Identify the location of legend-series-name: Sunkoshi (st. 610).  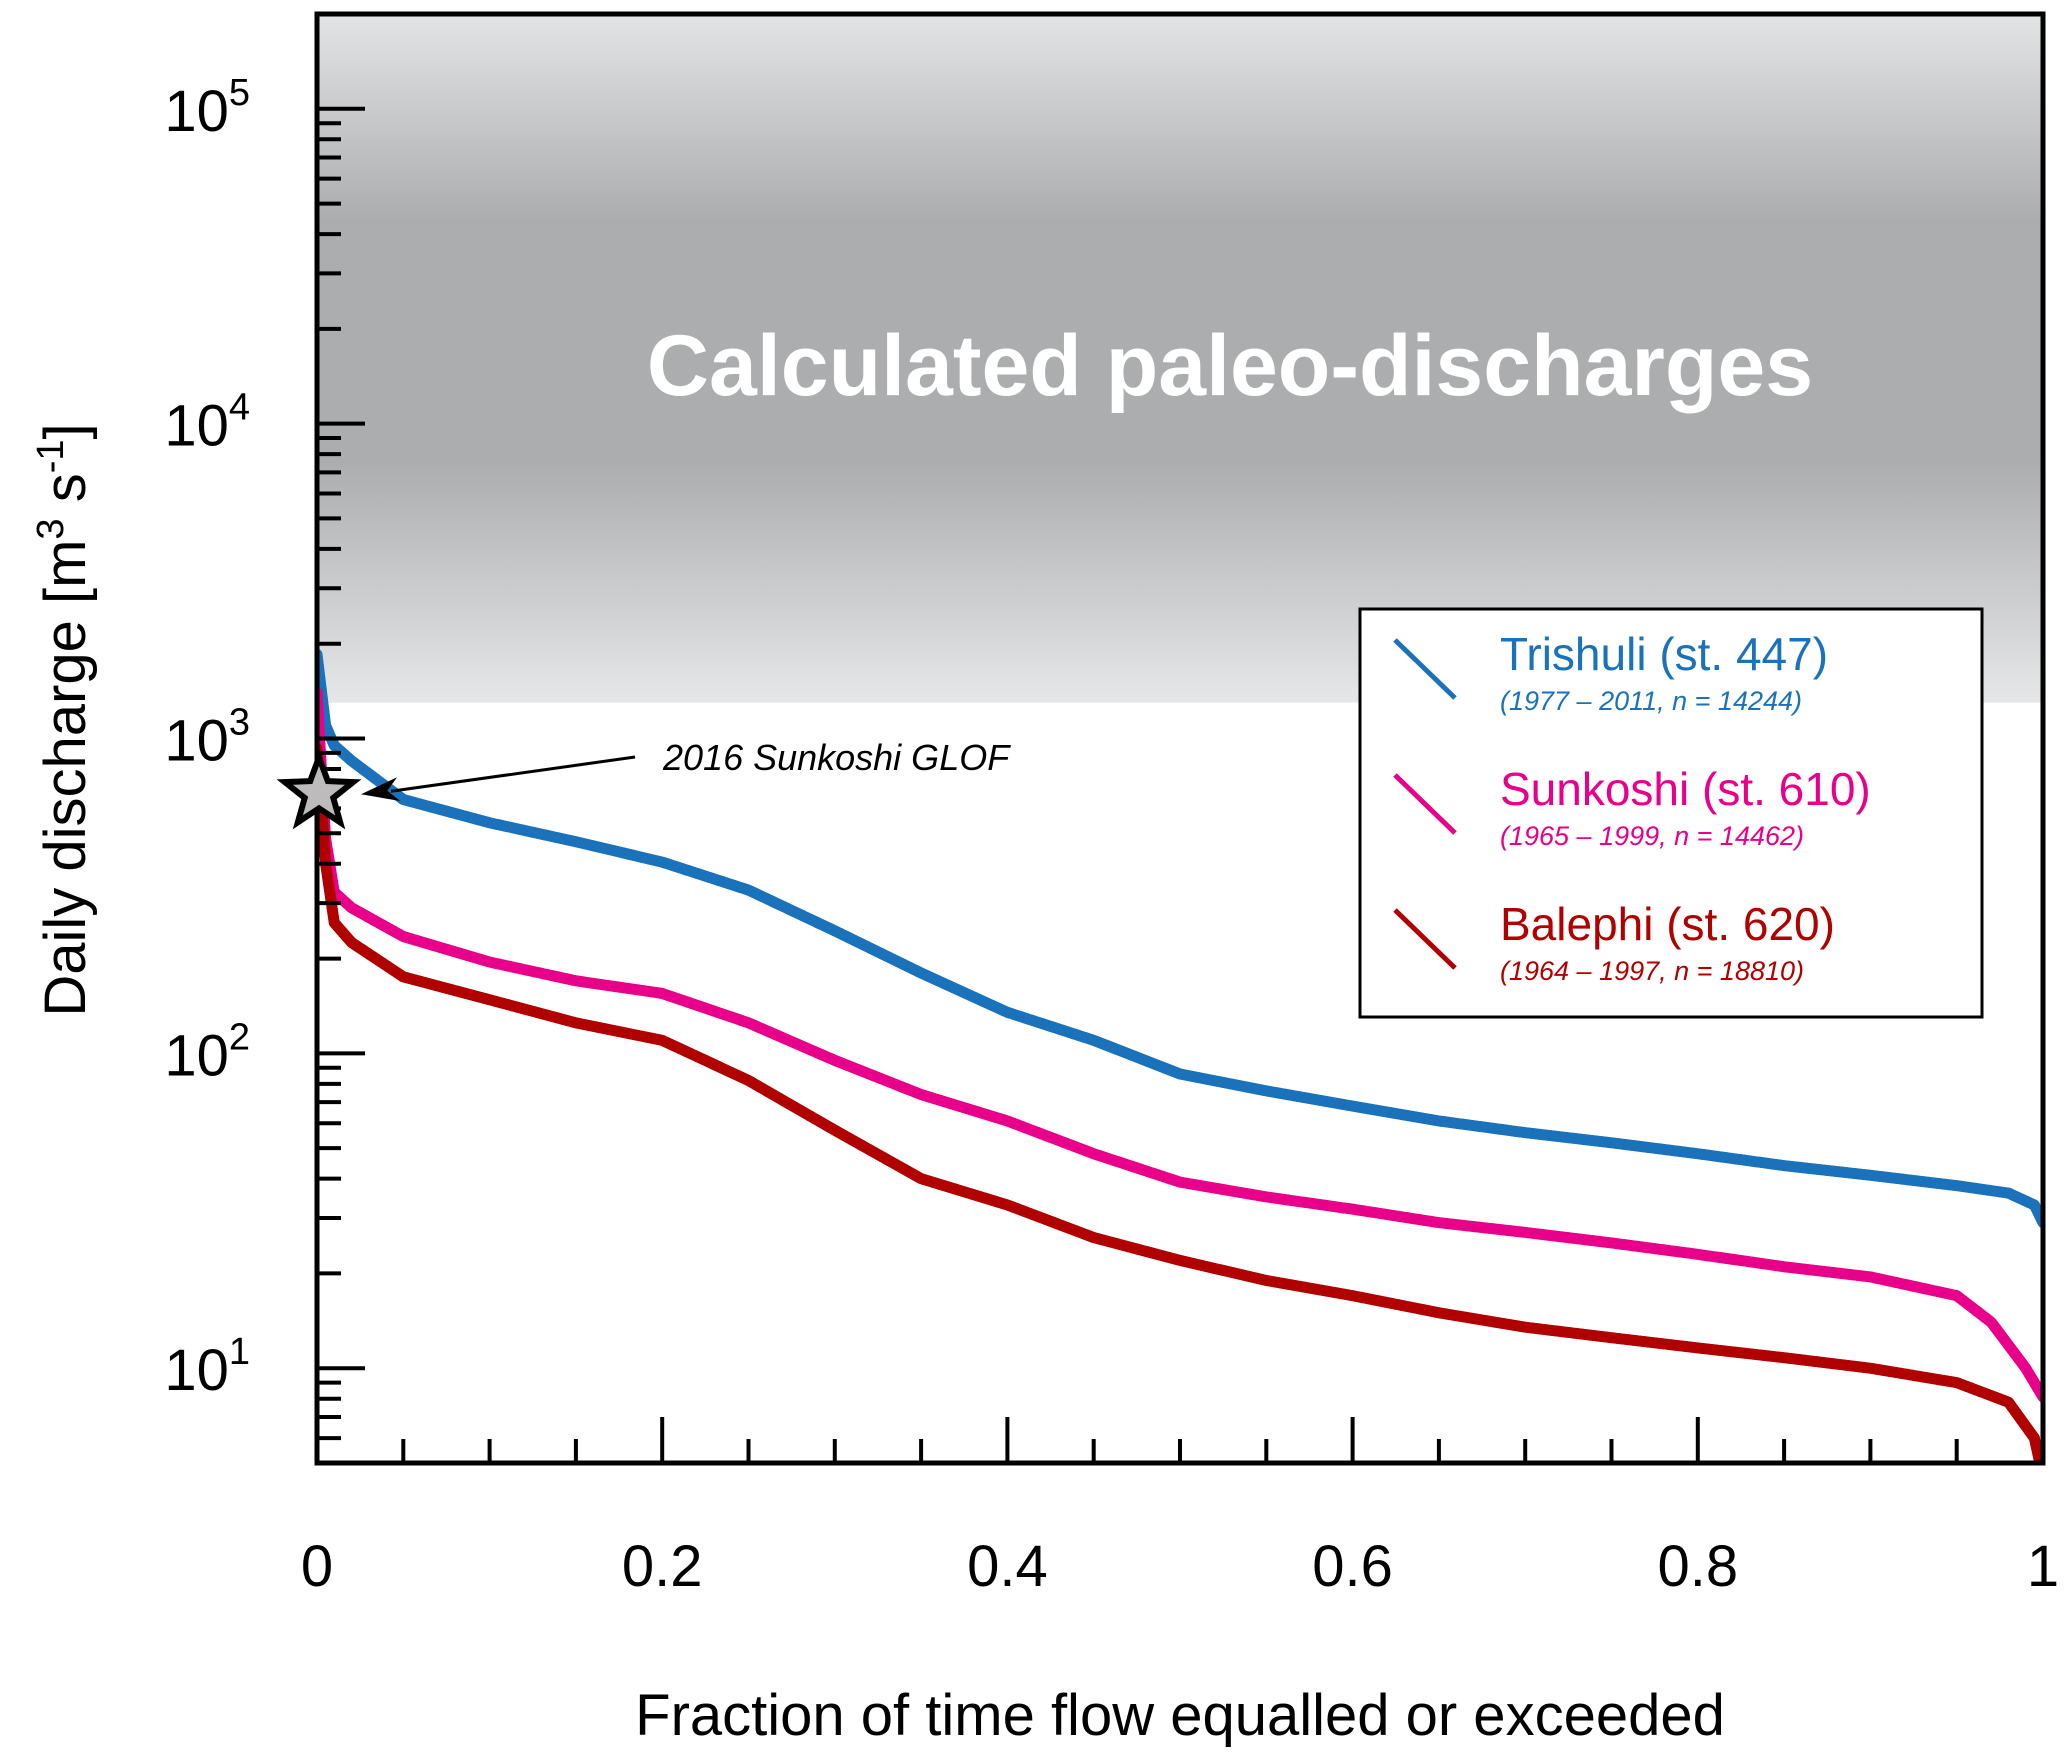
(1685, 789).